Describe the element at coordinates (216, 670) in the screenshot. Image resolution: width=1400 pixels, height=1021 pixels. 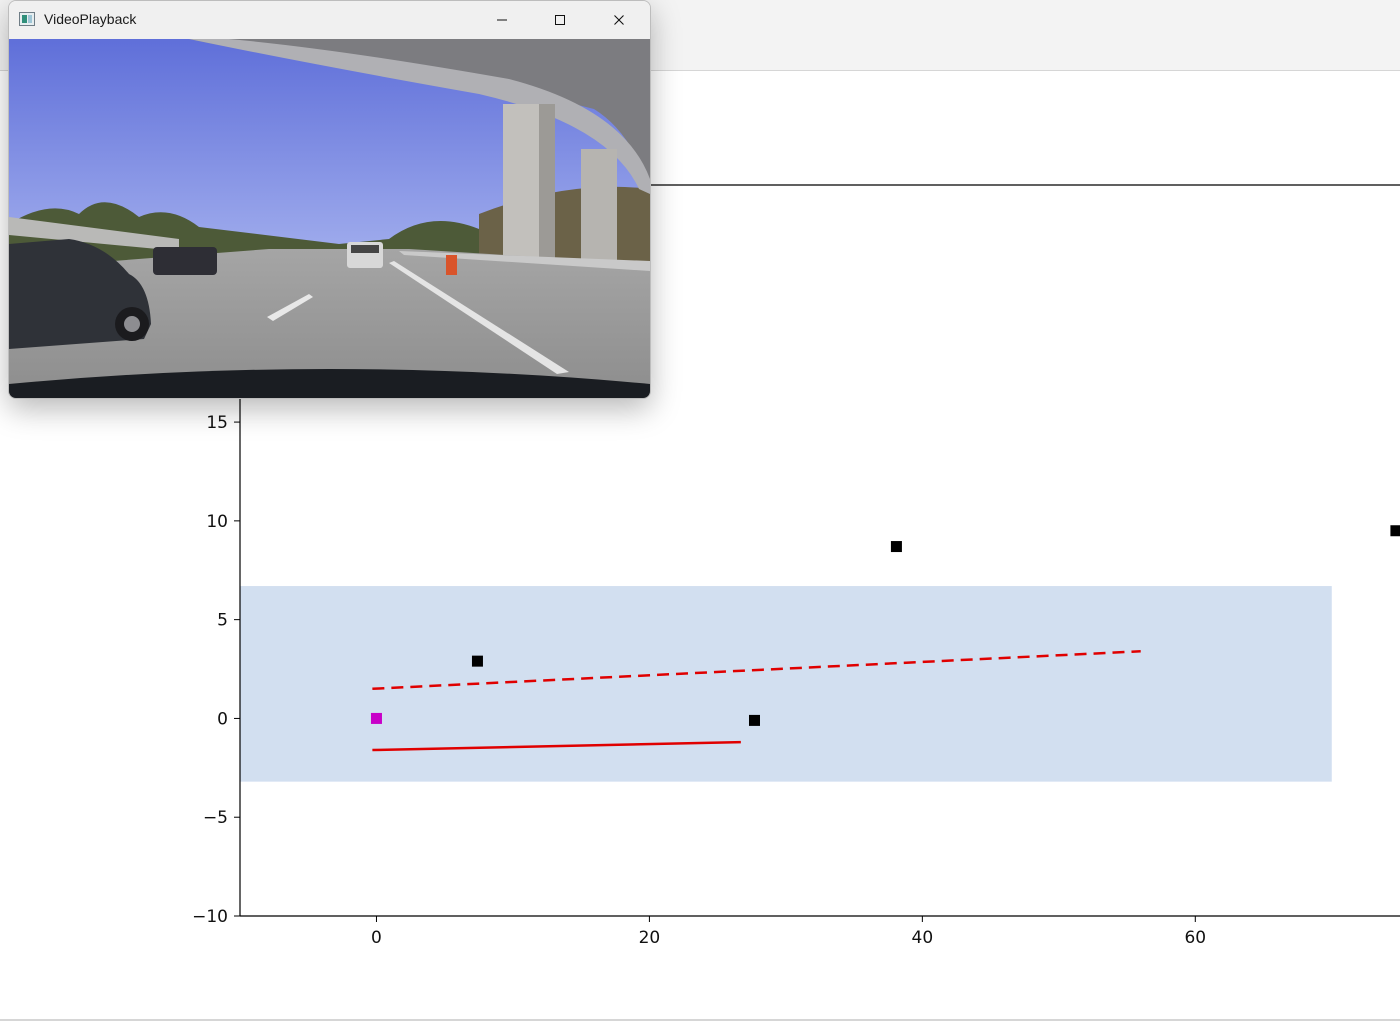
I see `y-axis-ticks: −10 −5 0 5 10 15` at that location.